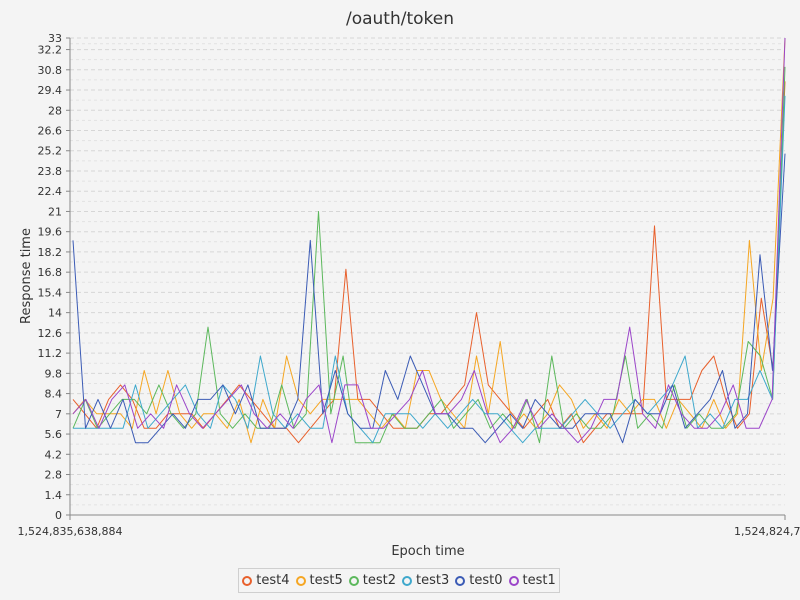 The width and height of the screenshot is (800, 600). Describe the element at coordinates (50, 90) in the screenshot. I see `y-tick-label: 29.4` at that location.